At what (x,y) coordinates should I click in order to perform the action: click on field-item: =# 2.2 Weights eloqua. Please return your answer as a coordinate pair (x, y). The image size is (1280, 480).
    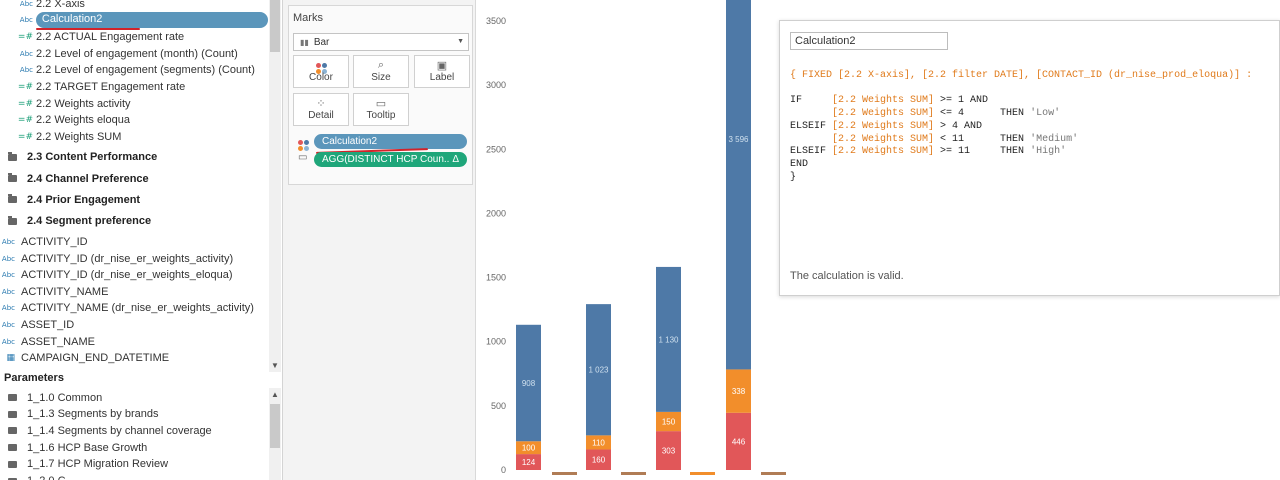
    Looking at the image, I should click on (134, 120).